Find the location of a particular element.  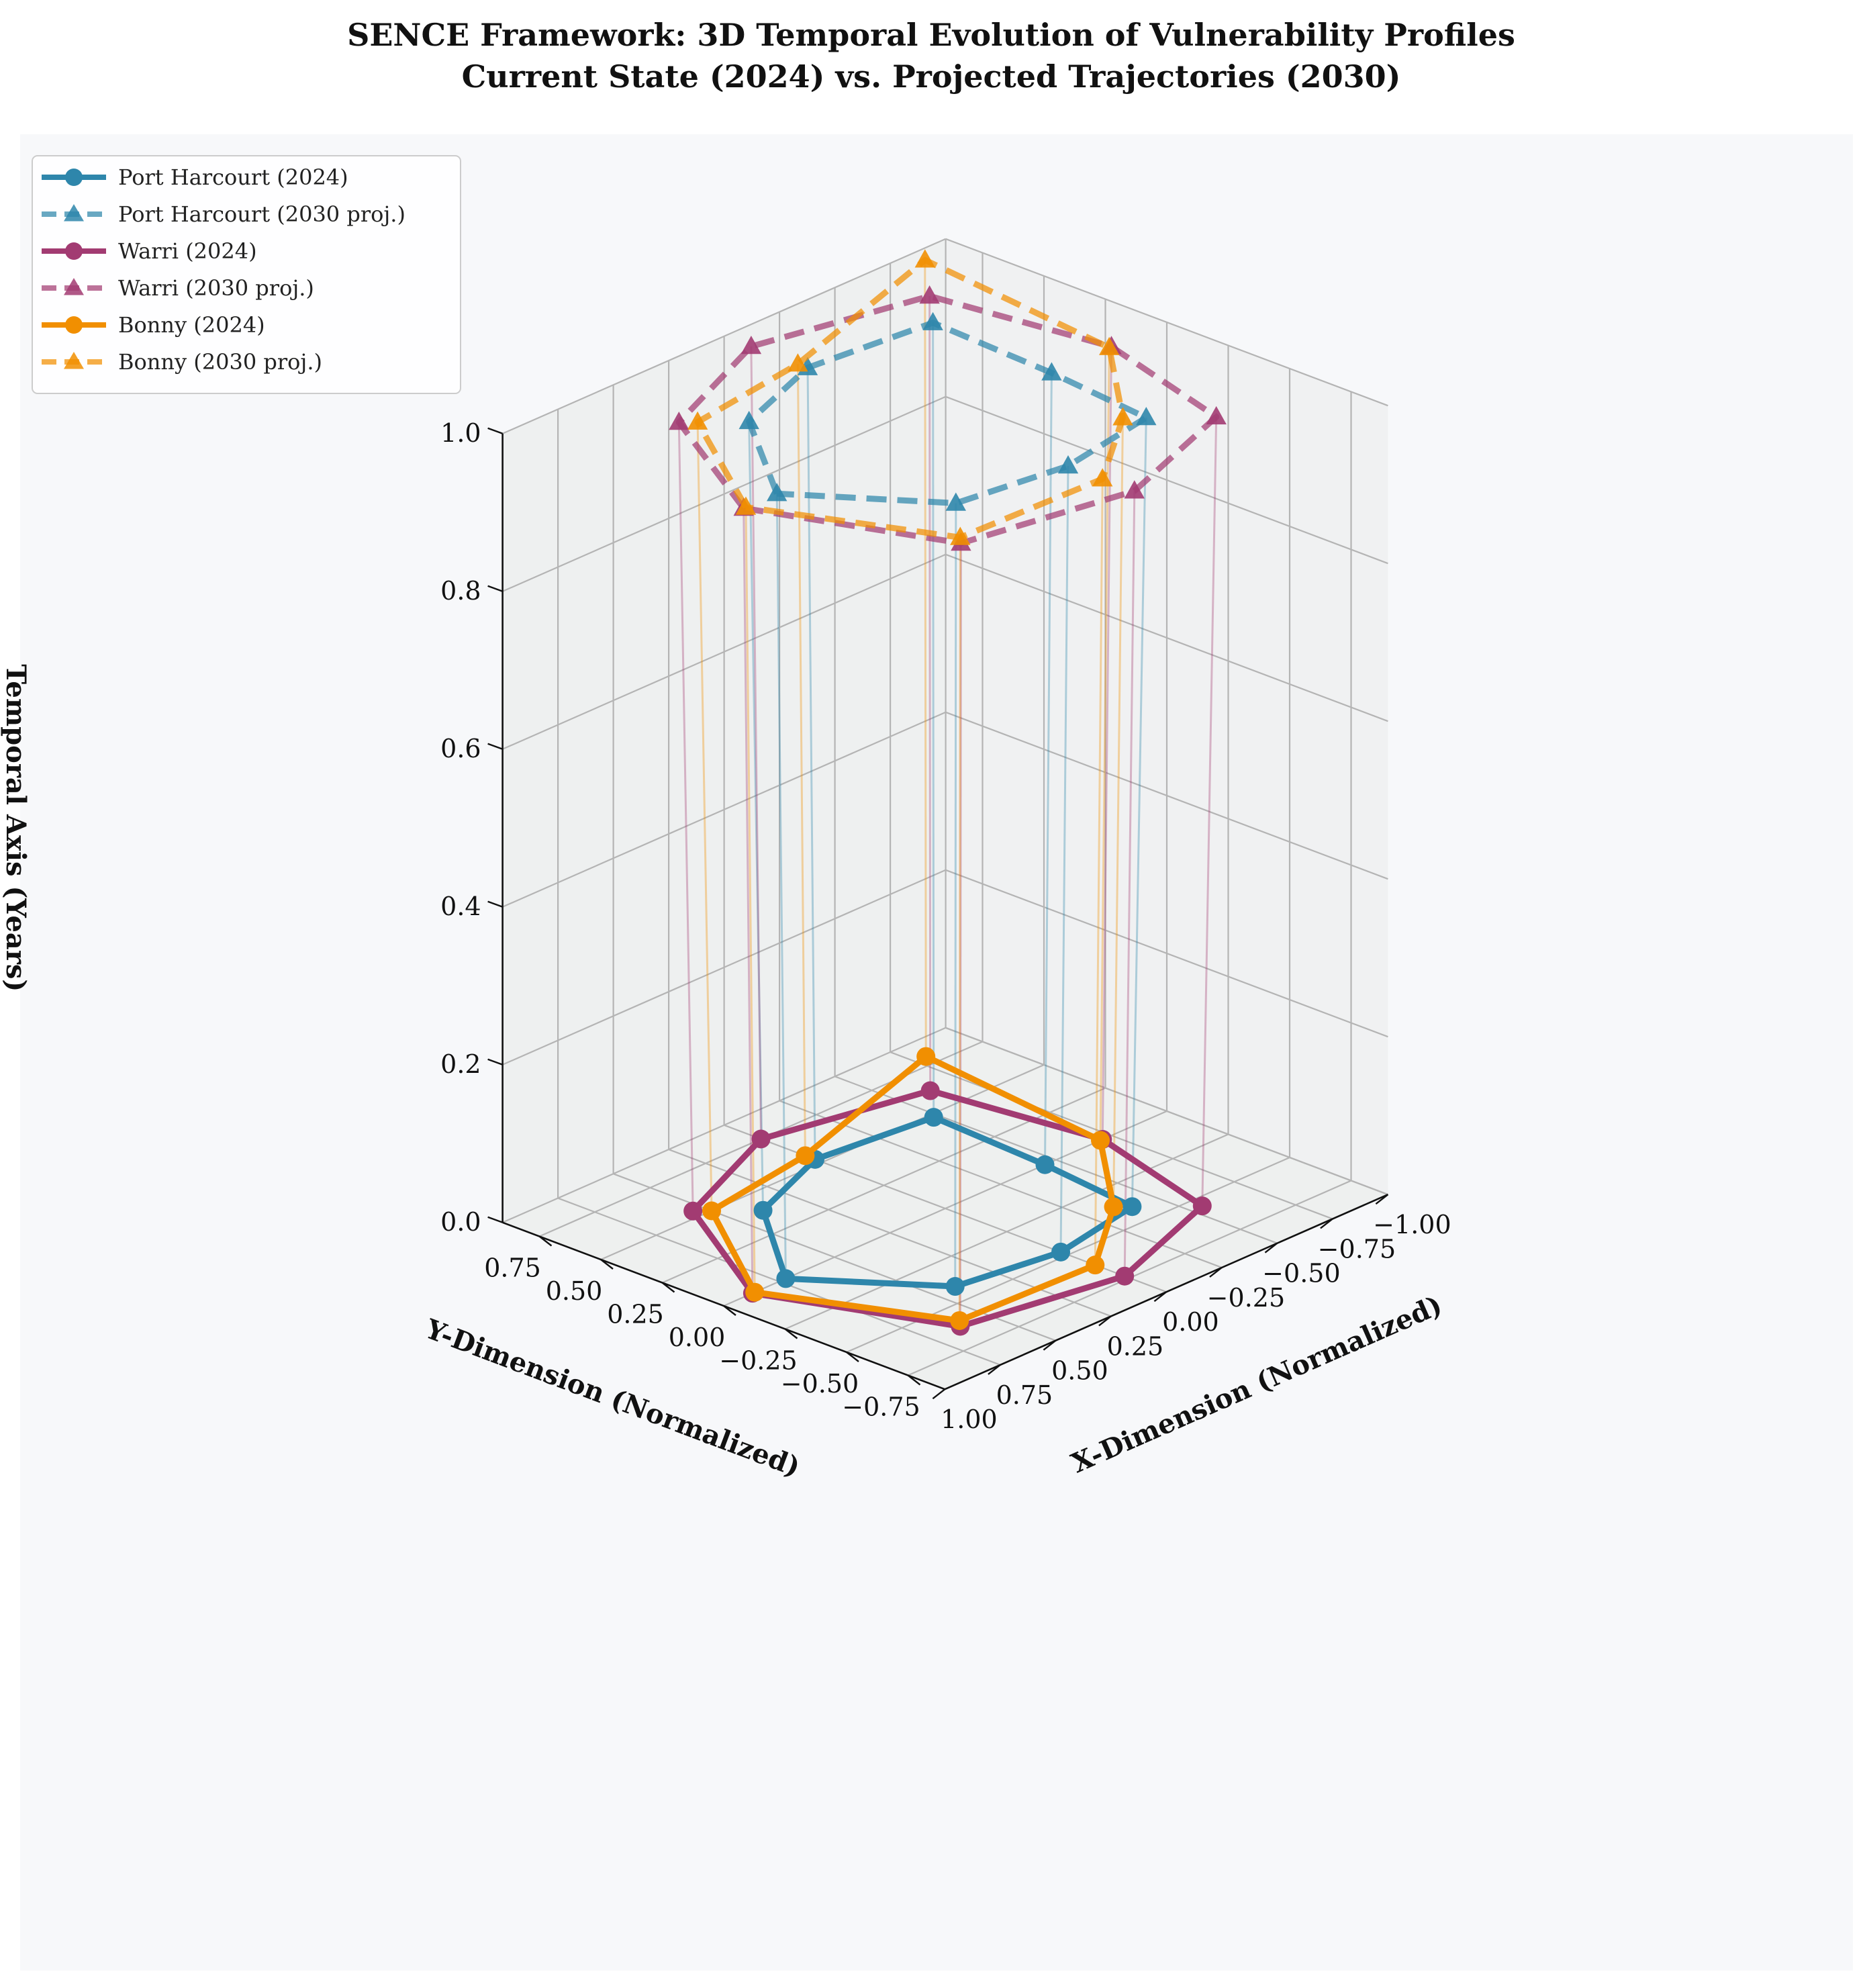

legend-label: Warri (2024) is located at coordinates (187, 251).